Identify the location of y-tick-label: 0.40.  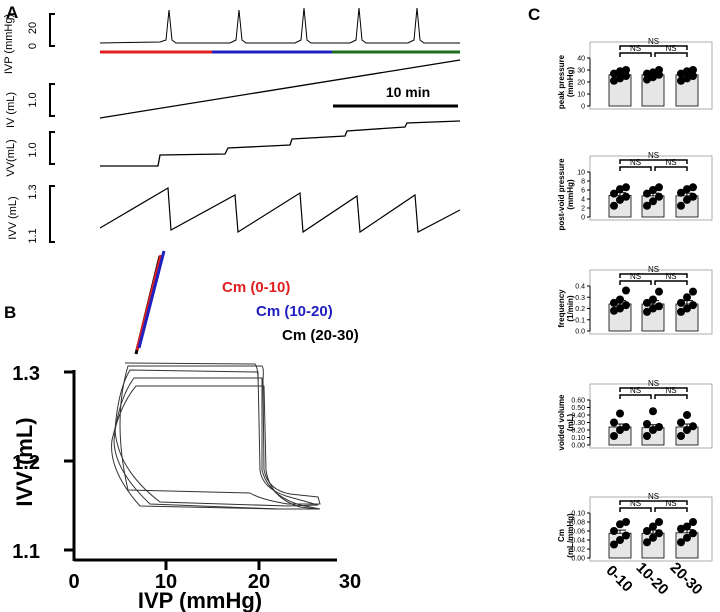
(578, 416).